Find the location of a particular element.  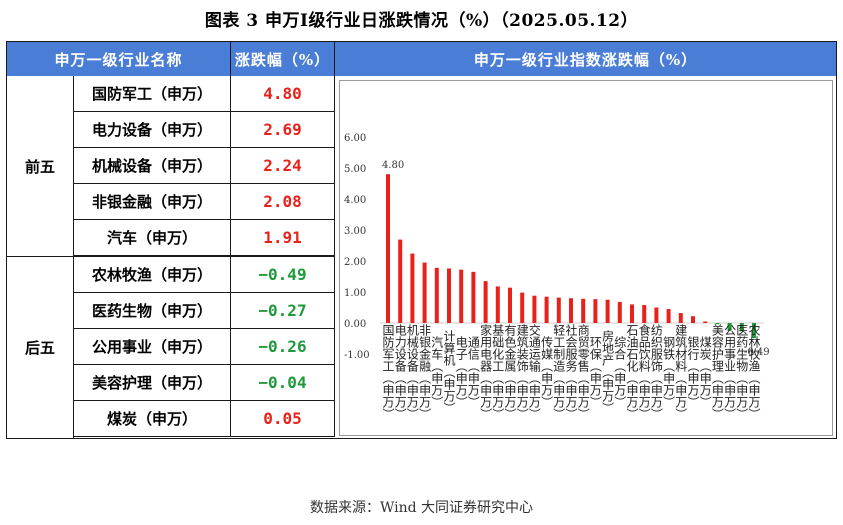

change-pct-cell: 2.69 is located at coordinates (283, 130).